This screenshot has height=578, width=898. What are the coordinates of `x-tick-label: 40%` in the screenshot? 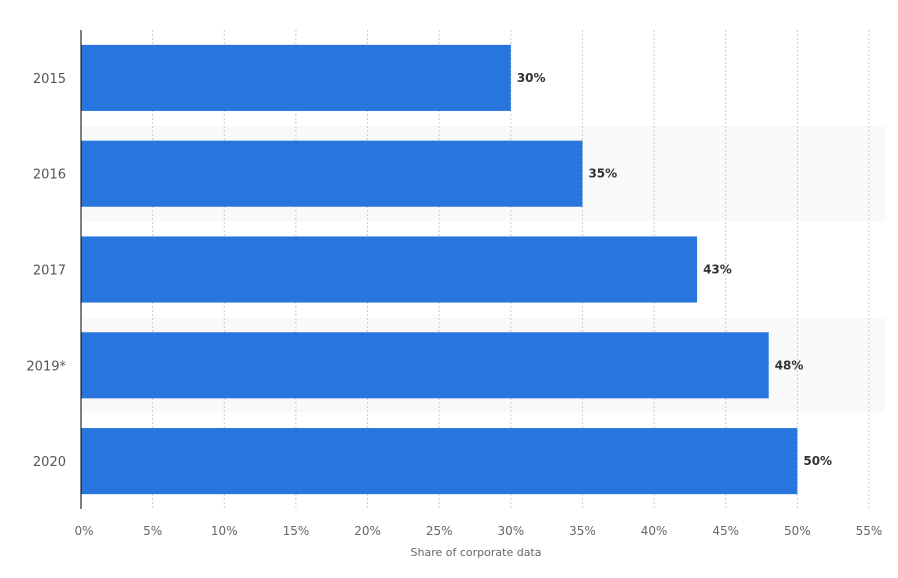 It's located at (654, 531).